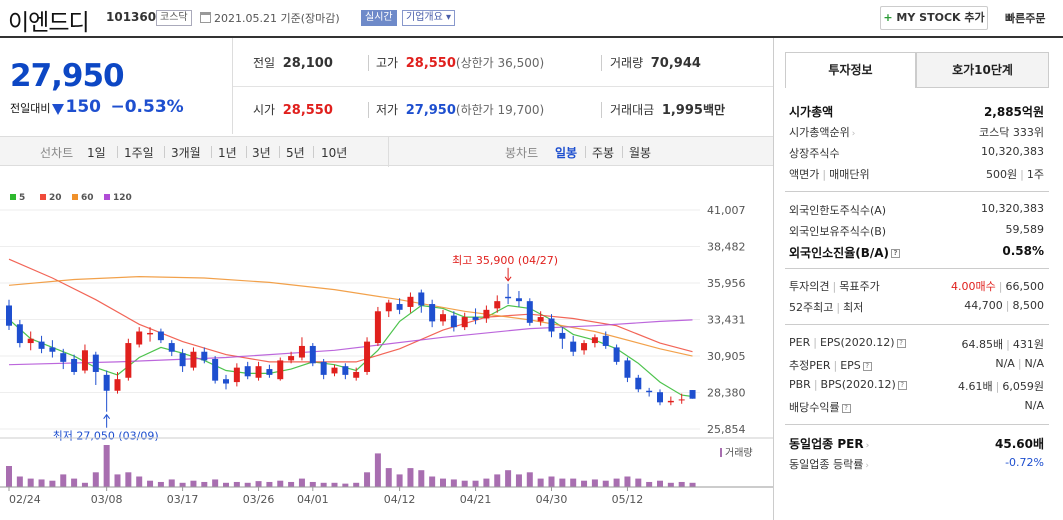 The height and width of the screenshot is (520, 1063). I want to click on info-row: 동일업종 PER › 45.60배, so click(916, 444).